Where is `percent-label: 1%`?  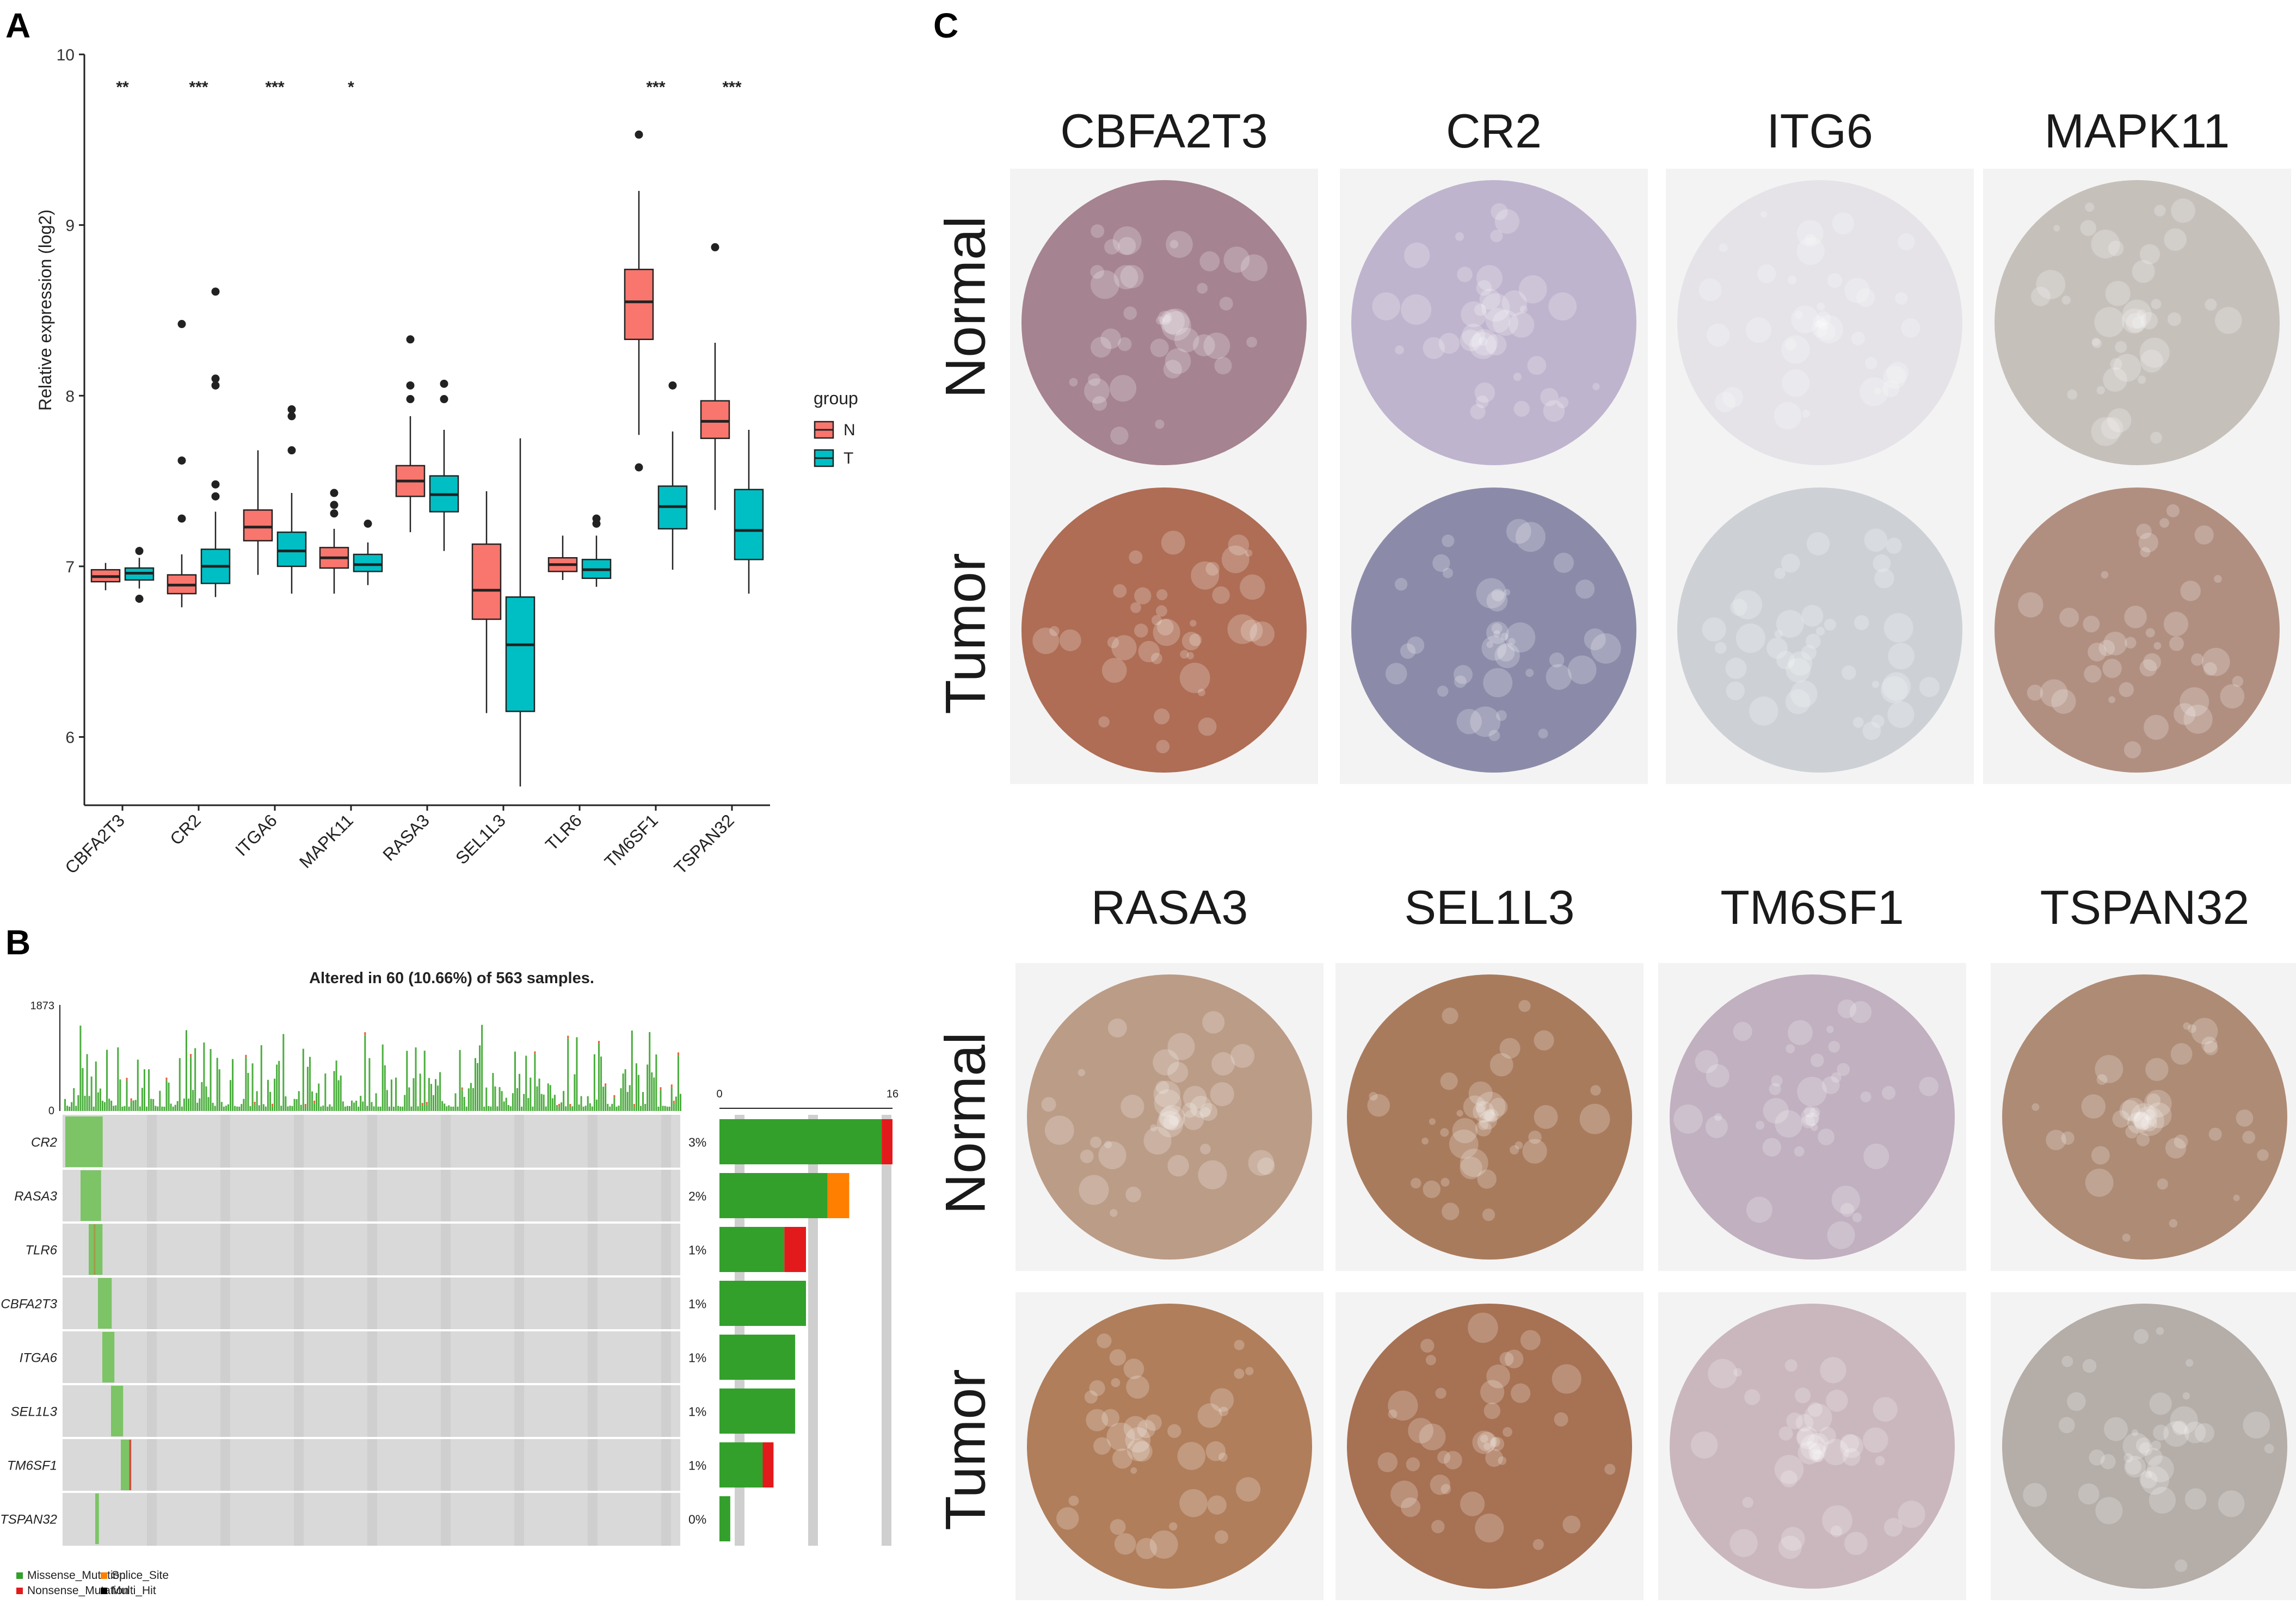 percent-label: 1% is located at coordinates (697, 1466).